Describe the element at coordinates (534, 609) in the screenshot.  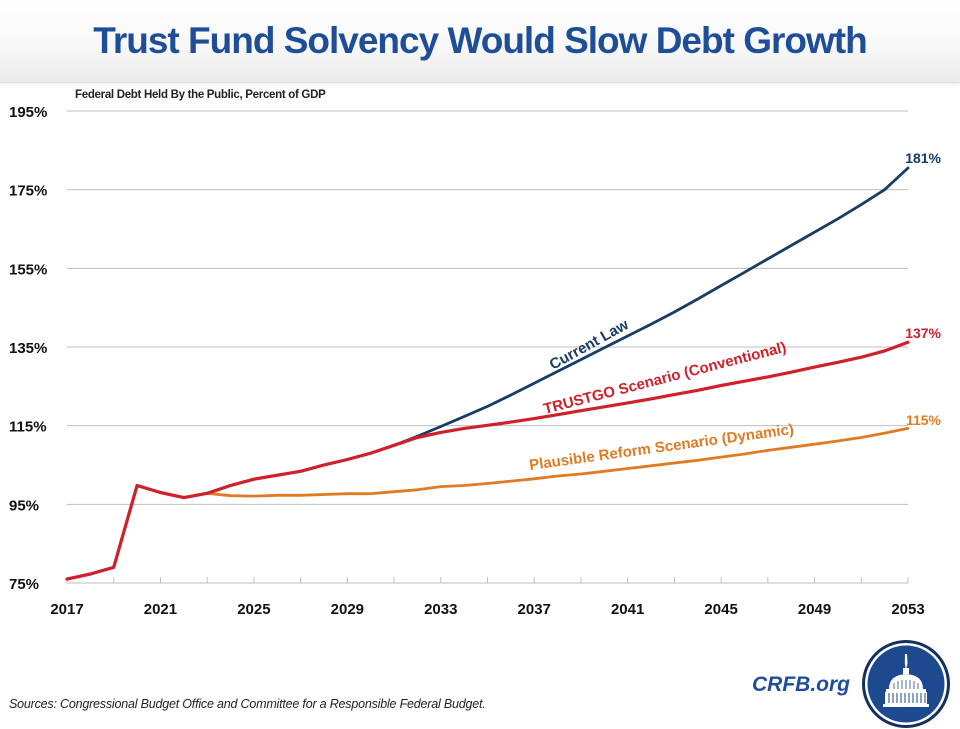
I see `x-tick-label: 2037` at that location.